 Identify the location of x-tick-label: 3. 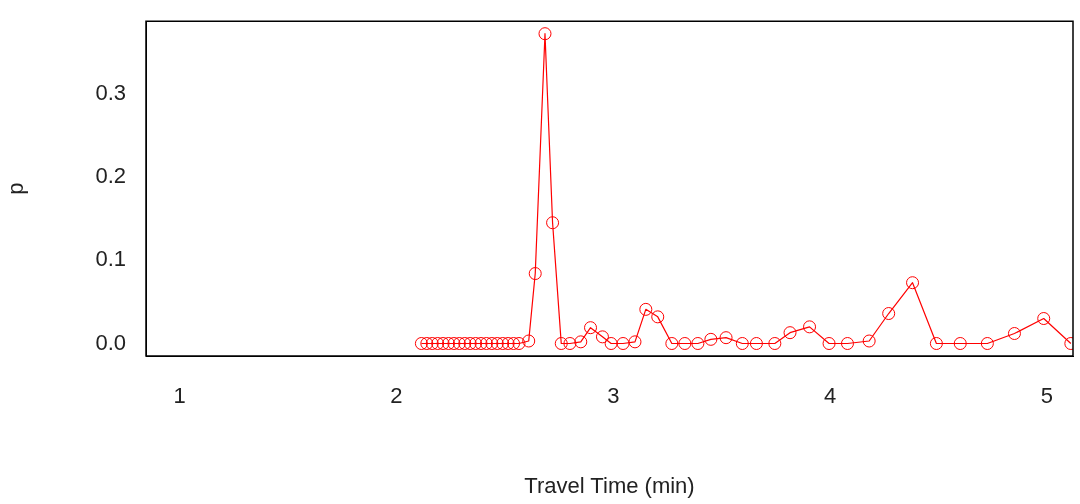
(613, 396).